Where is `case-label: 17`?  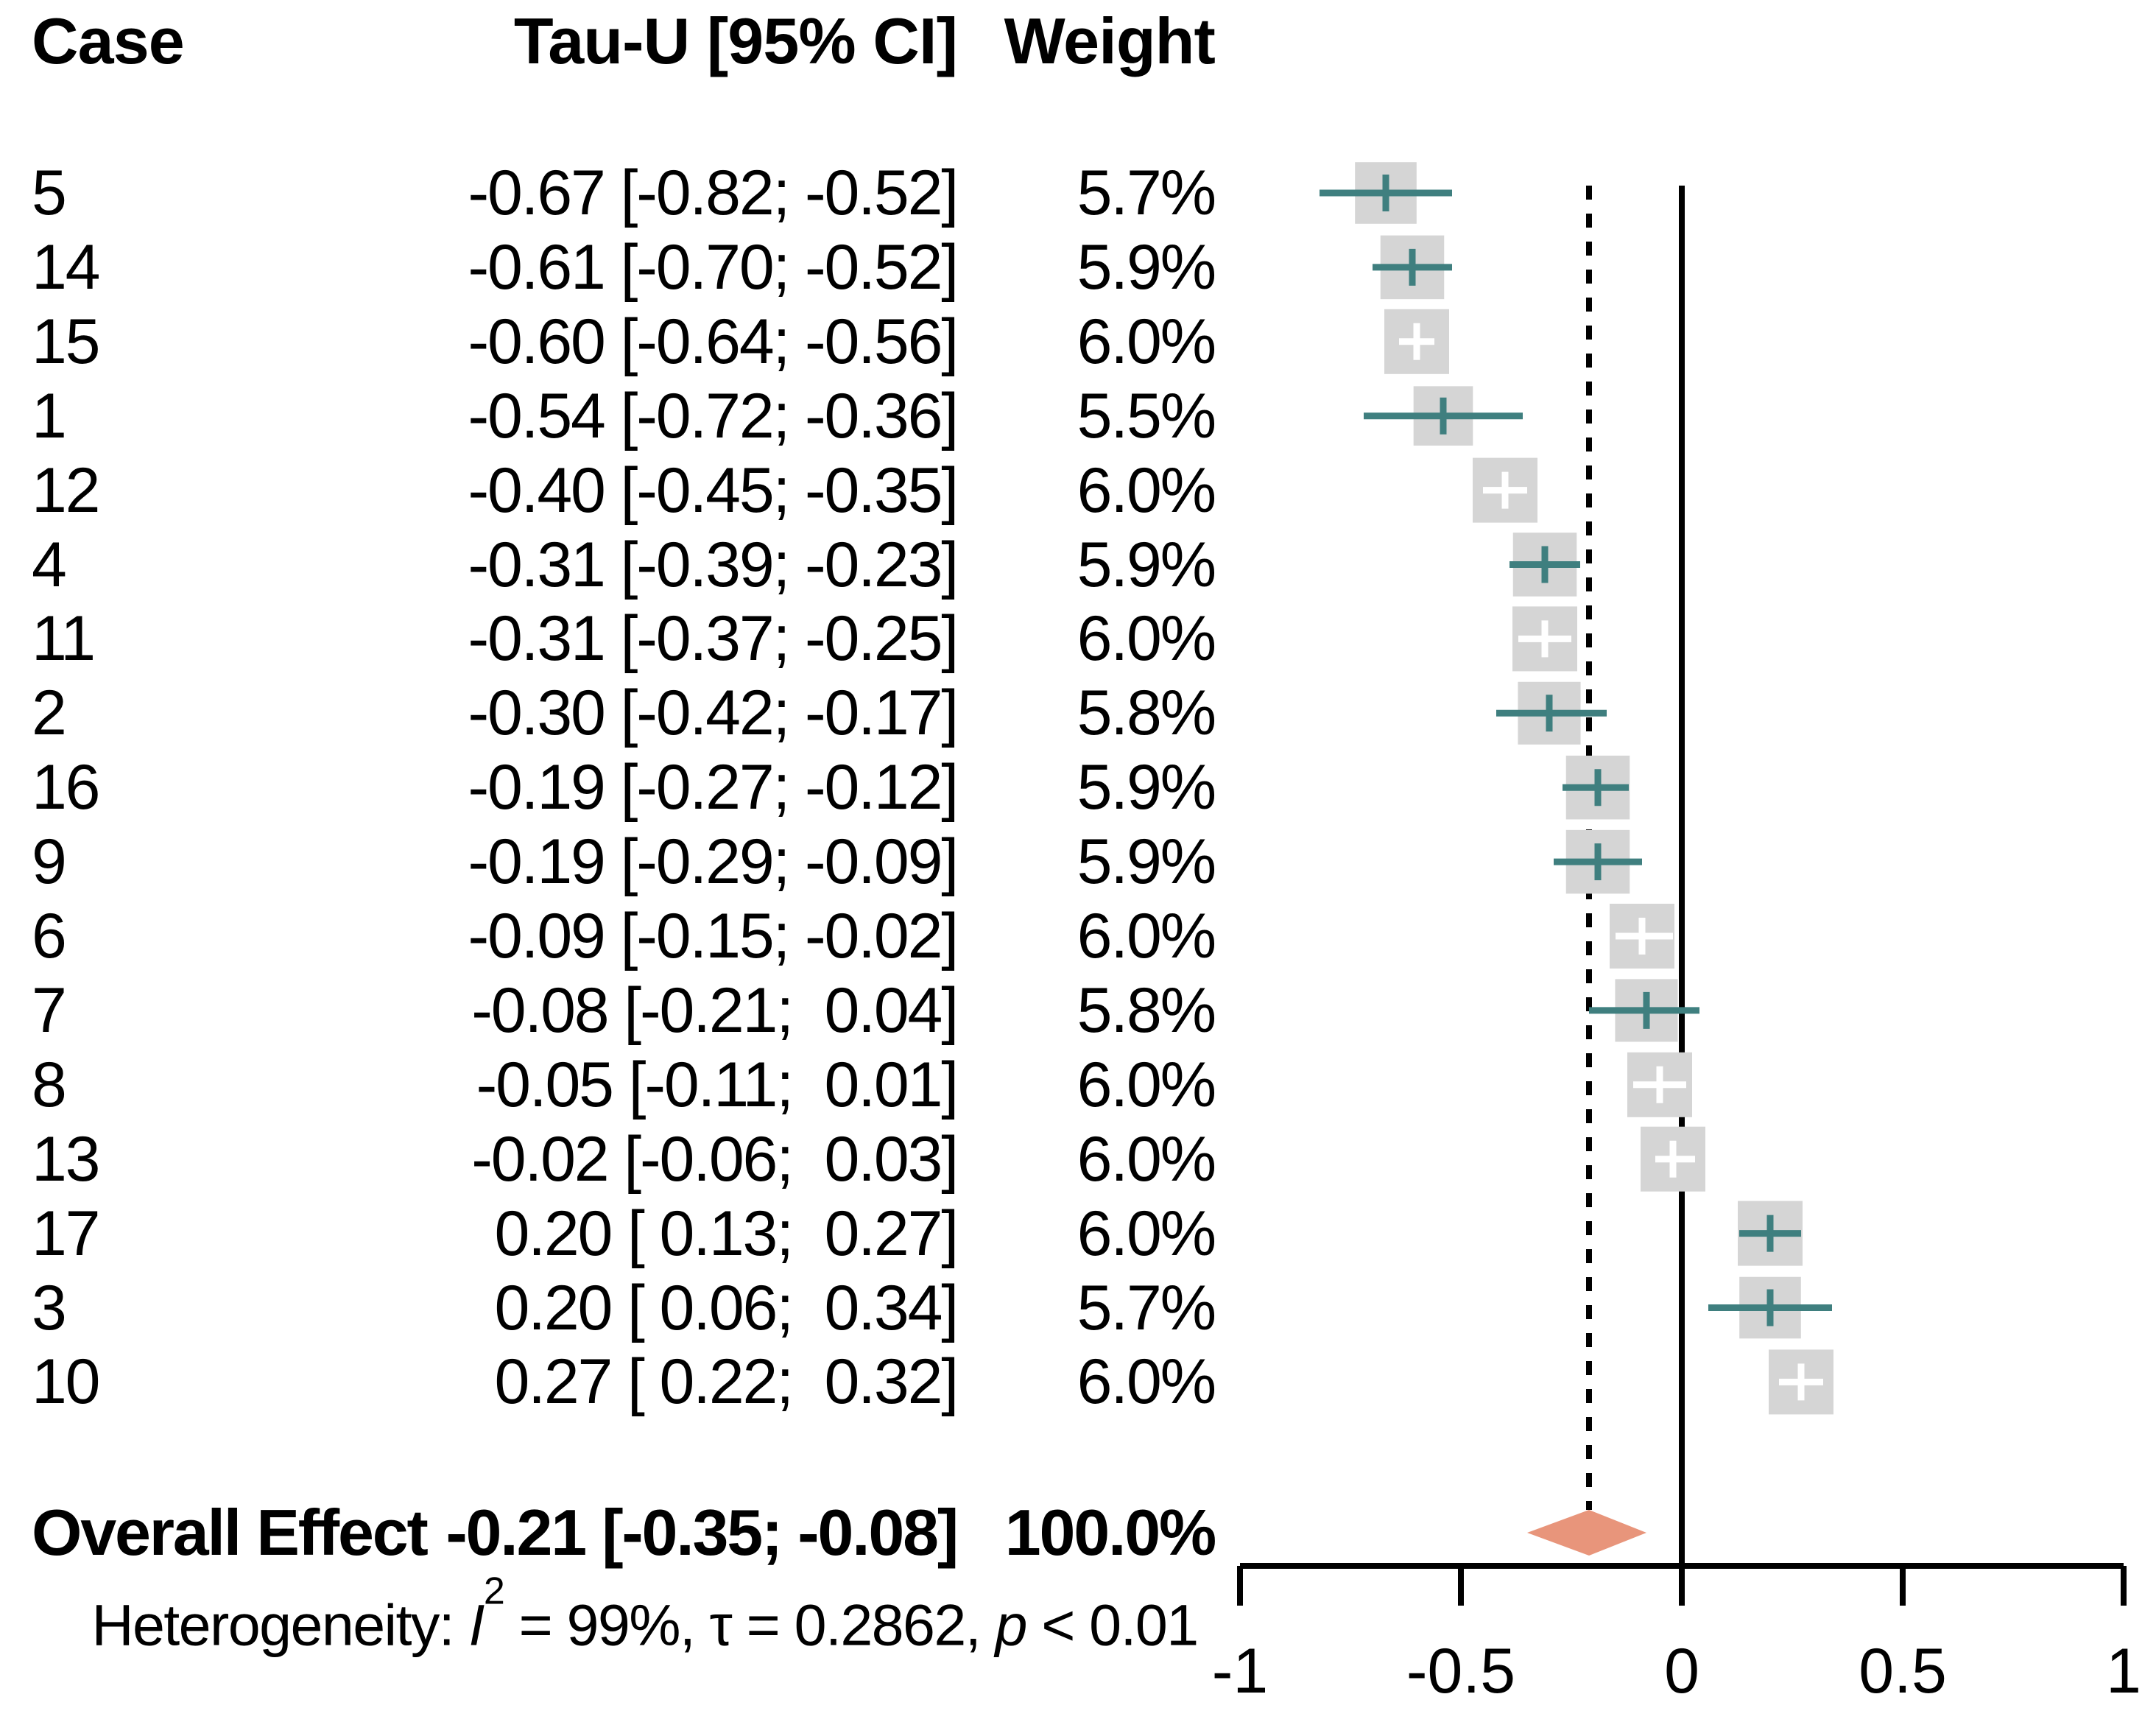
case-label: 17 is located at coordinates (66, 1233).